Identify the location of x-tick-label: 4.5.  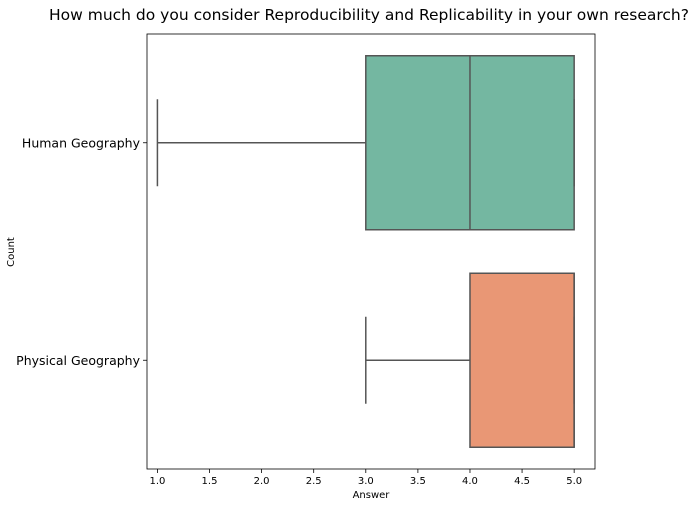
(522, 481).